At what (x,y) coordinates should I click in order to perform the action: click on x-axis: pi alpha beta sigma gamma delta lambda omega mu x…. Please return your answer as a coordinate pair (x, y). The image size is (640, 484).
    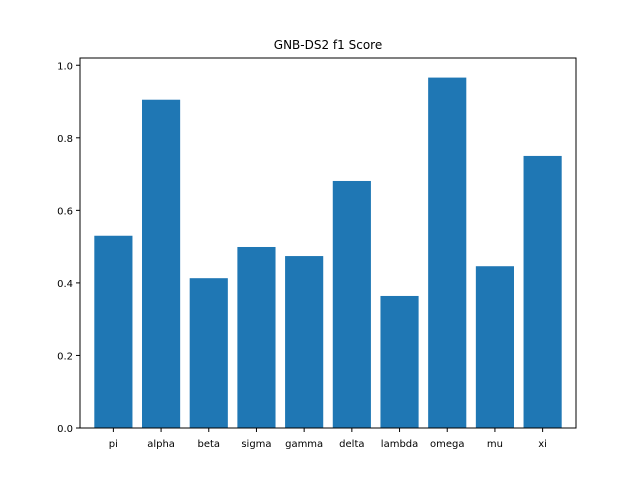
    Looking at the image, I should click on (328, 439).